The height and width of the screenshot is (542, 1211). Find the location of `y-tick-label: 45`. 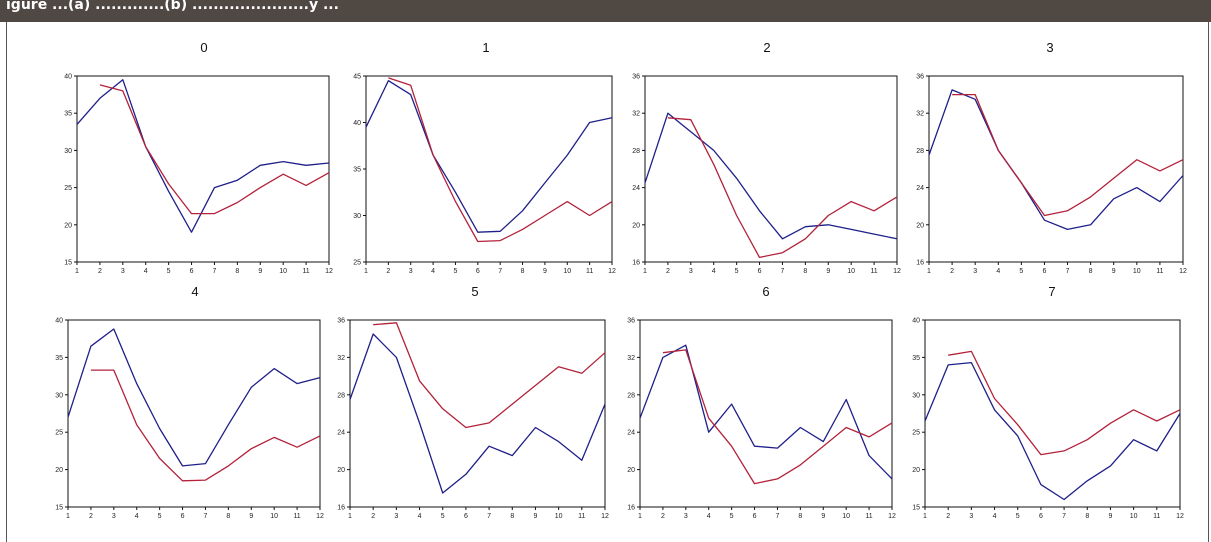

y-tick-label: 45 is located at coordinates (357, 77).